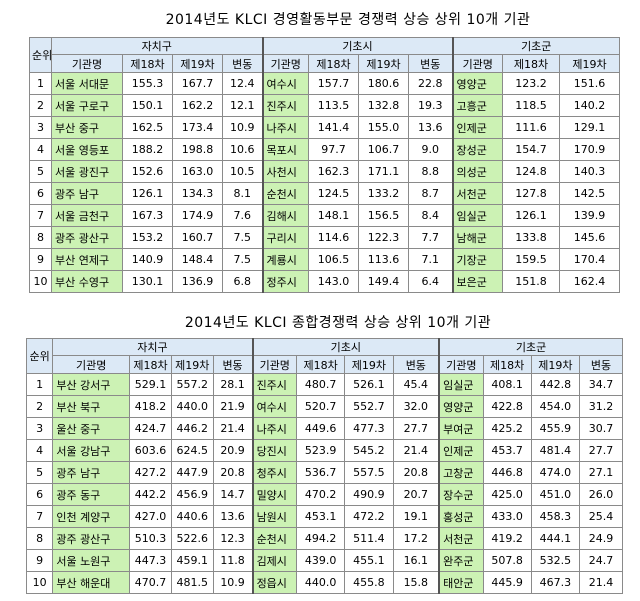 This screenshot has height=601, width=640. What do you see at coordinates (243, 83) in the screenshot?
I see `value-cell: 12.4` at bounding box center [243, 83].